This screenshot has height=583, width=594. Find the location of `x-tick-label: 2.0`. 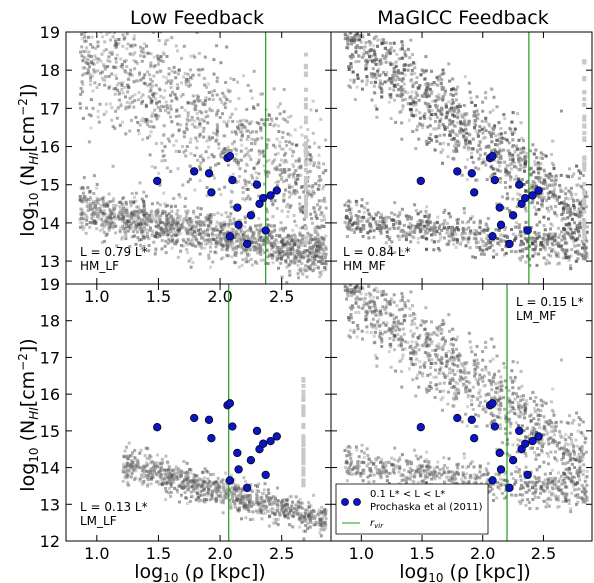

x-tick-label: 2.0 is located at coordinates (219, 296).